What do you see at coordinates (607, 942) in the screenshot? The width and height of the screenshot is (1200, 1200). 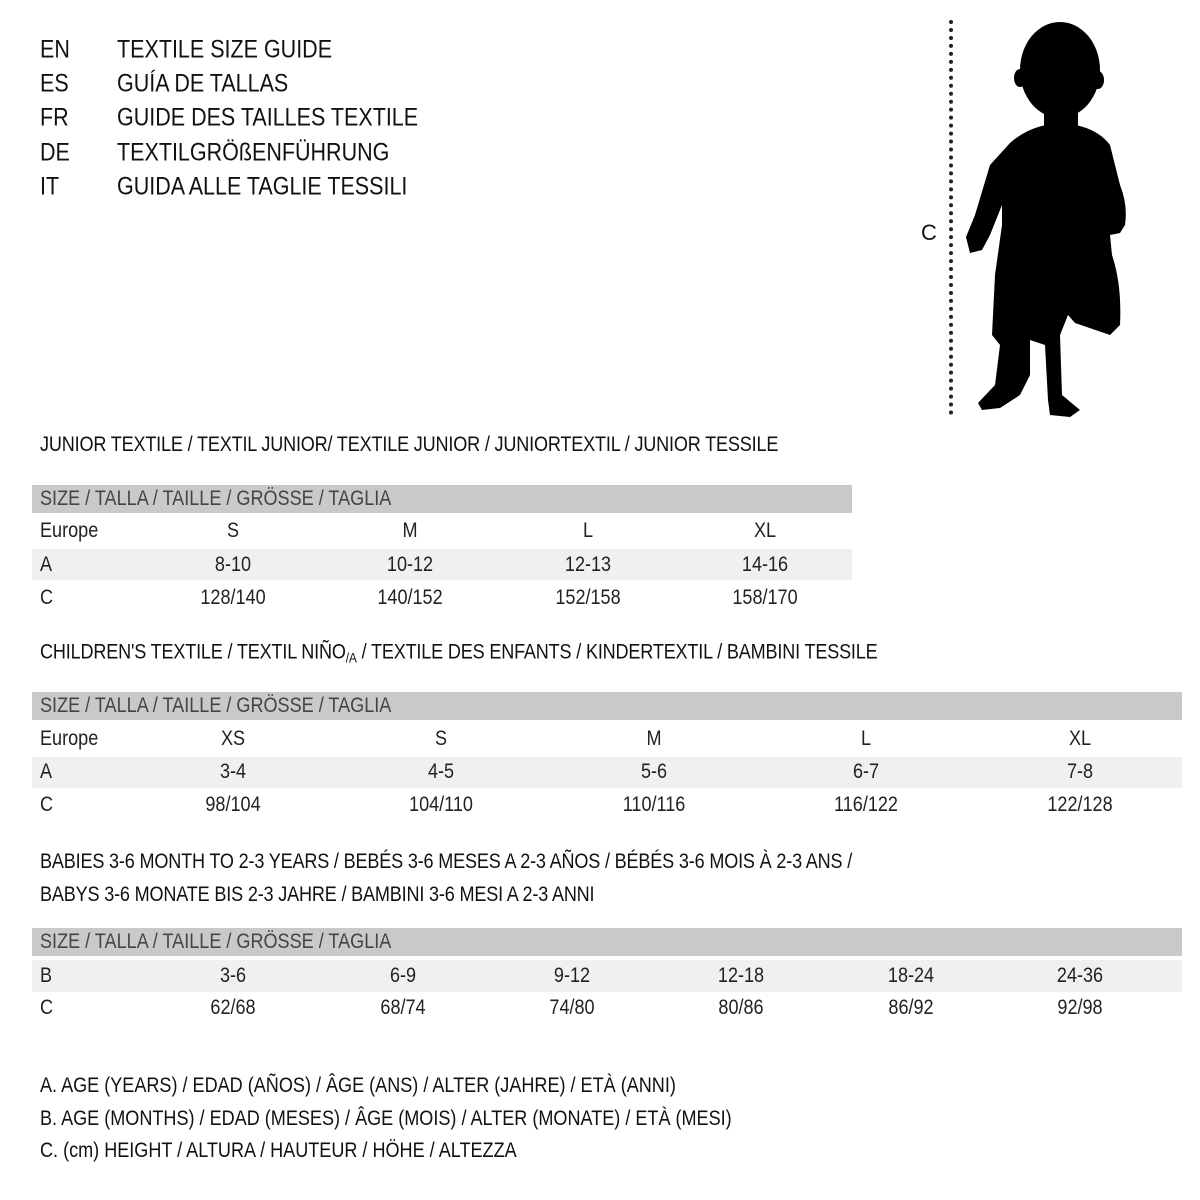 I see `babies-size-header` at bounding box center [607, 942].